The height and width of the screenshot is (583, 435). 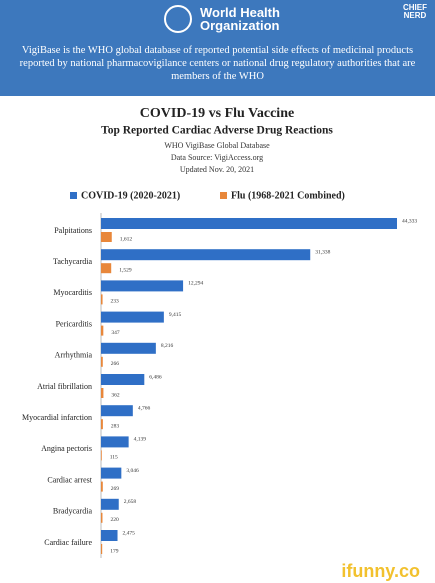 What do you see at coordinates (64, 386) in the screenshot?
I see `category-label: Atrial fibrillation` at bounding box center [64, 386].